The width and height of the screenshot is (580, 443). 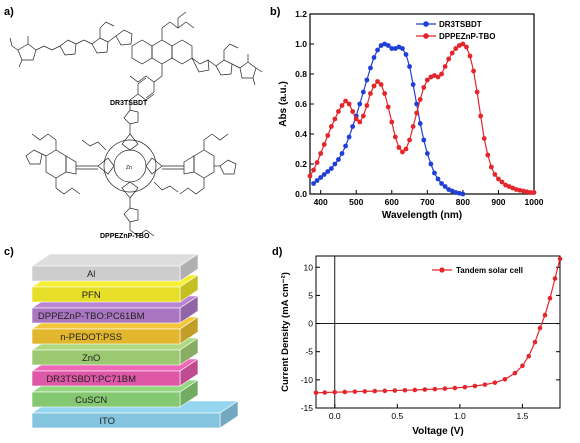 What do you see at coordinates (91, 400) in the screenshot?
I see `layer-label: CuSCN` at bounding box center [91, 400].